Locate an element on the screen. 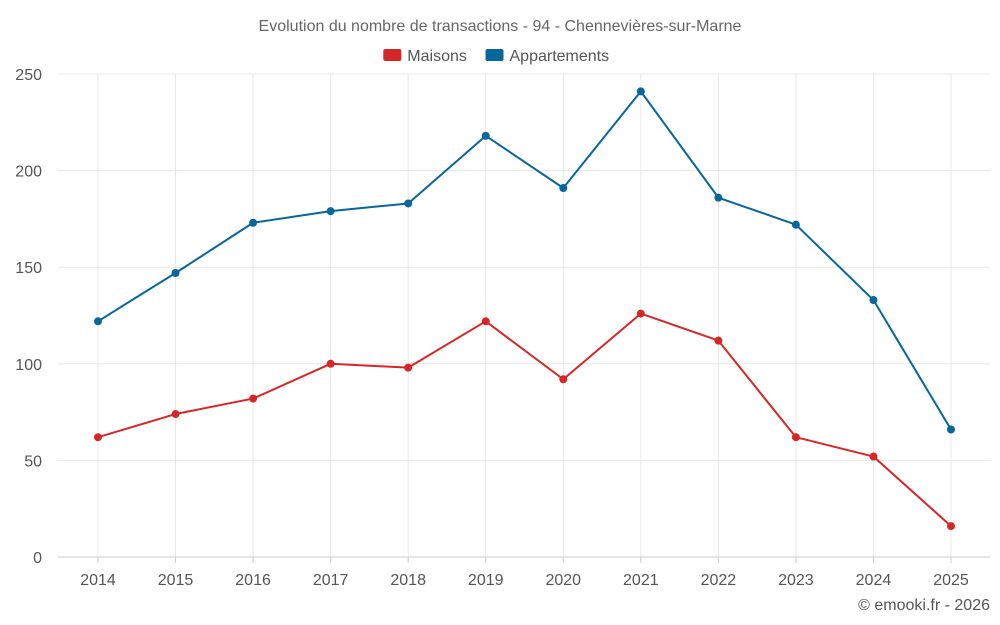 This screenshot has height=625, width=1000. x-tick-label: 2019 is located at coordinates (486, 580).